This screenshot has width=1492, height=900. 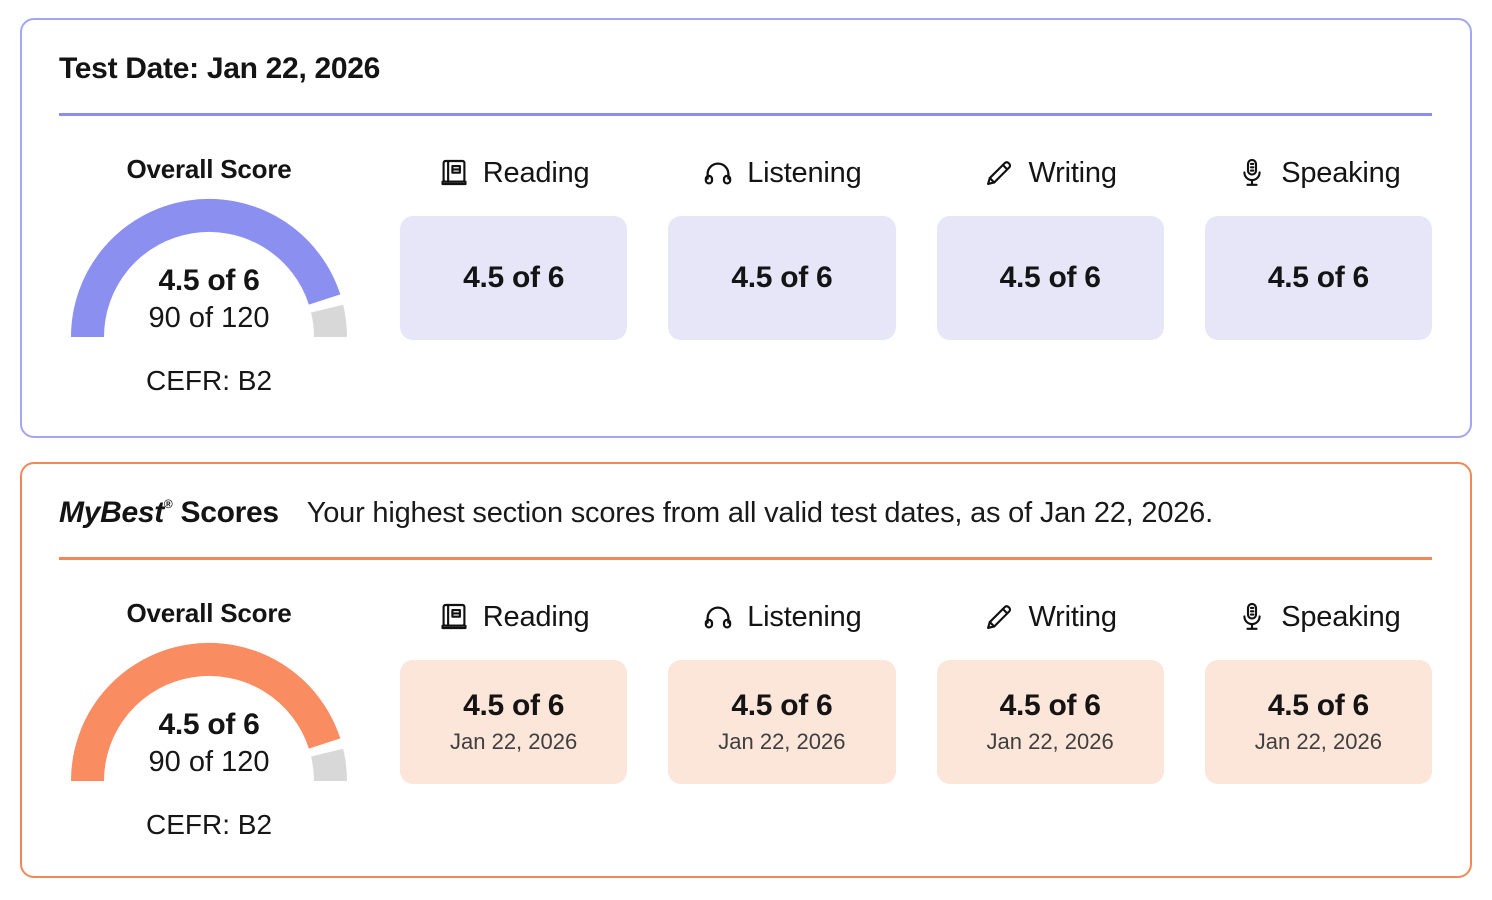 I want to click on mybest-title: MyBest® Scores, so click(x=169, y=513).